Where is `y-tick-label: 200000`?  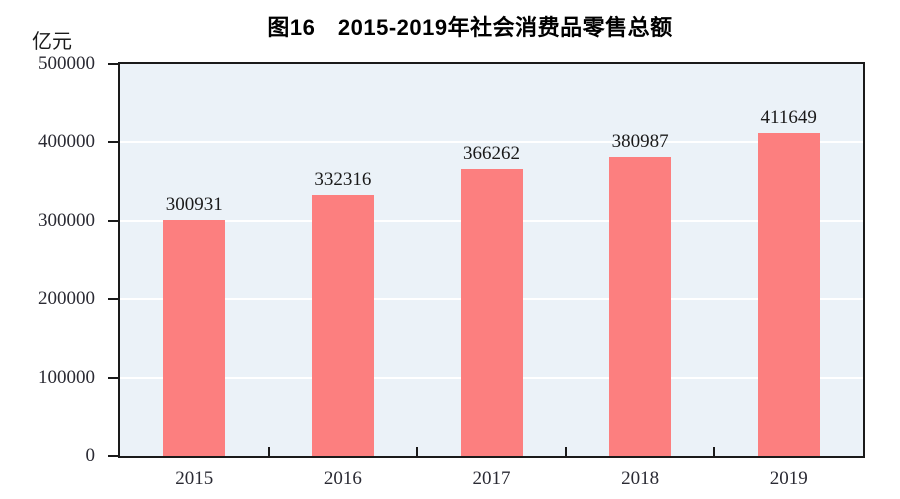
y-tick-label: 200000 is located at coordinates (66, 299).